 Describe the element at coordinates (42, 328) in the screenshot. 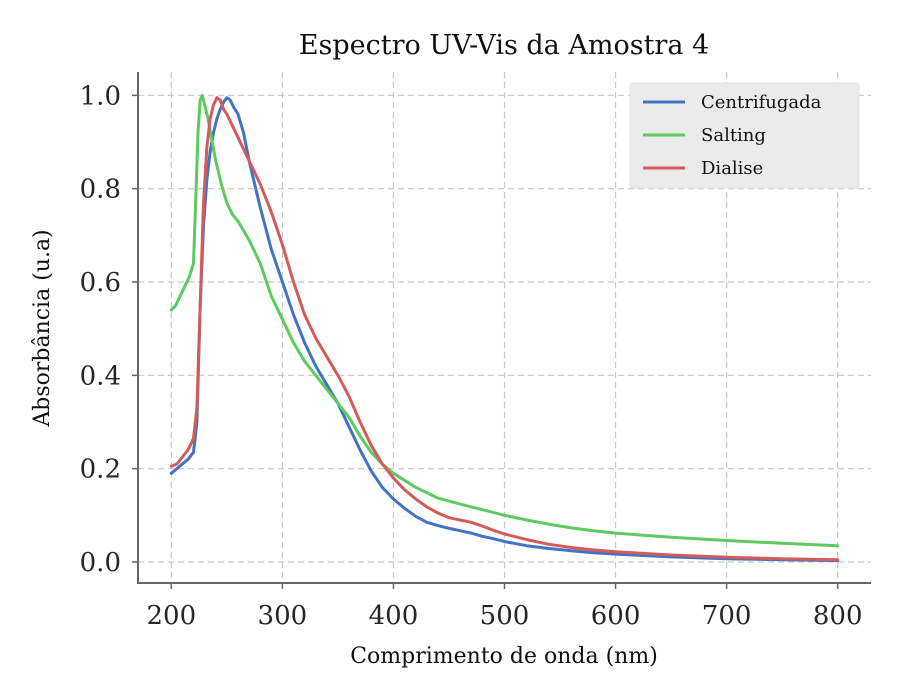

I see `y-axis-title: Absorbância (u.a)` at that location.